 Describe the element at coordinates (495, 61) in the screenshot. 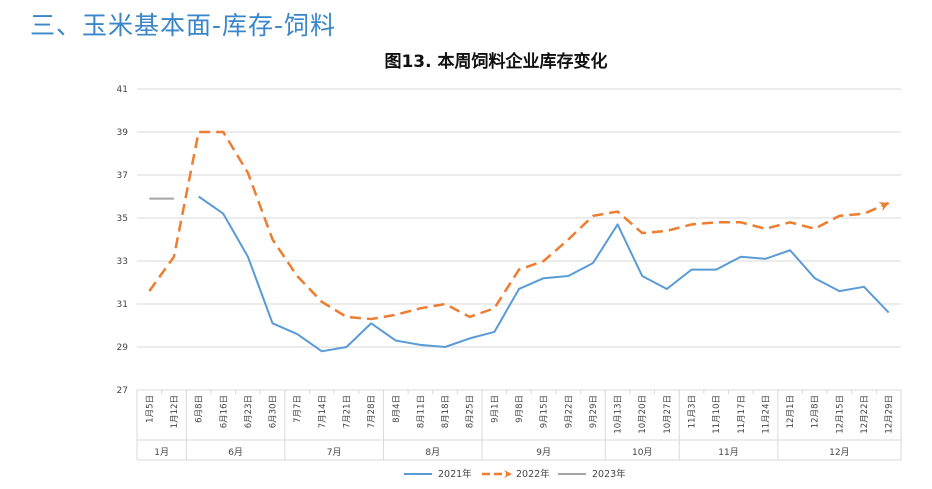

I see `chart-title: 图13. 本周饲料企业库存变化` at that location.